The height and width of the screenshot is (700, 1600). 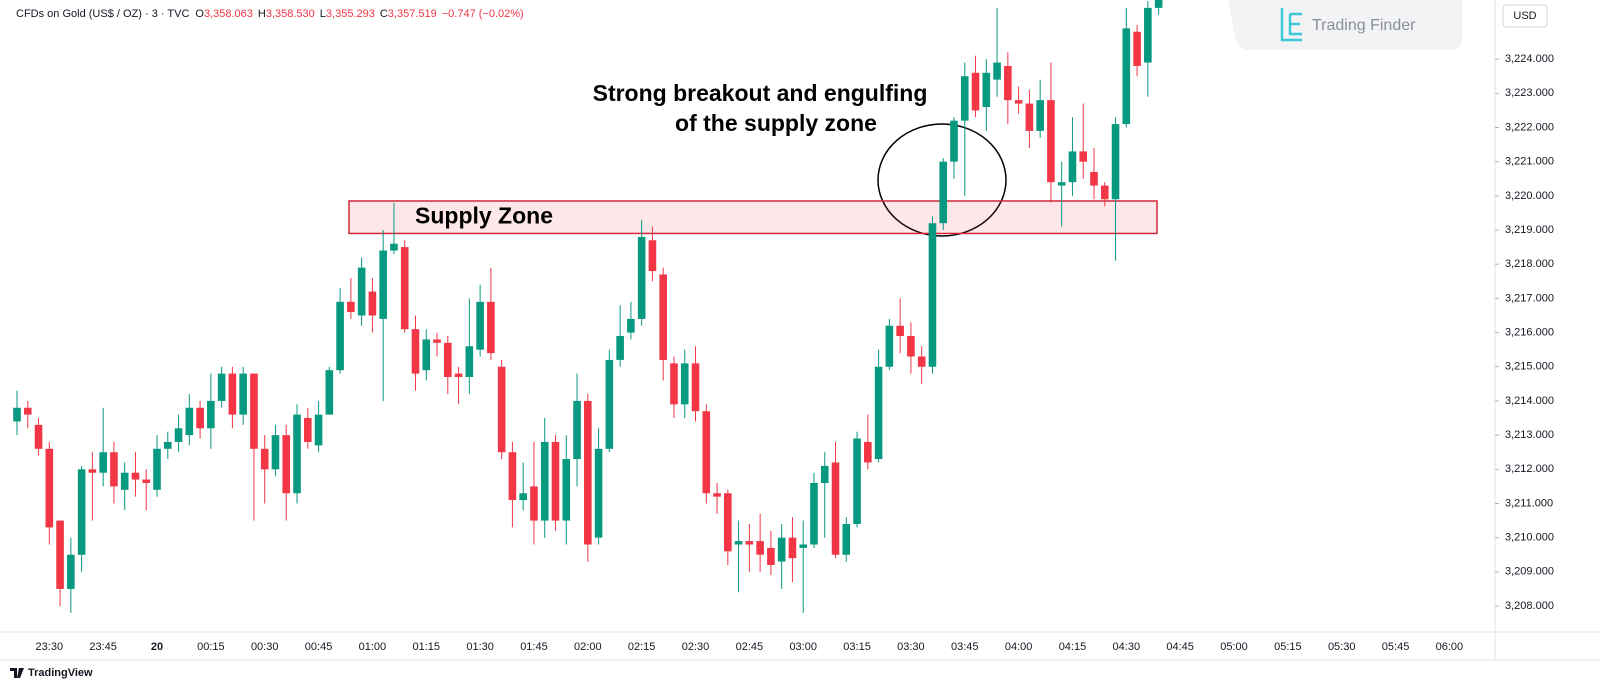 I want to click on x-tick-label: 05:15, so click(x=1288, y=647).